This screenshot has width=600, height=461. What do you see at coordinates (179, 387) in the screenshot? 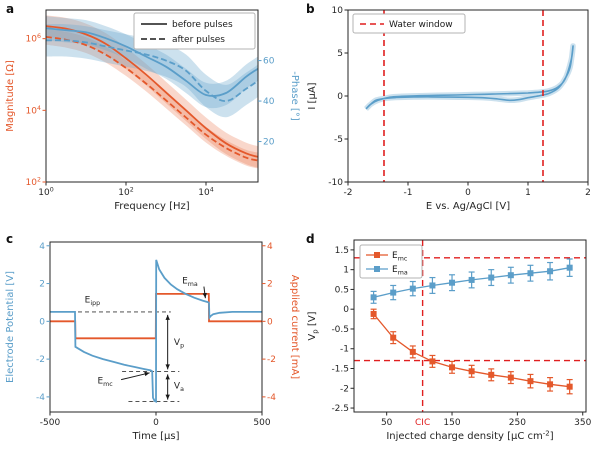
I see `va-label: Va` at bounding box center [179, 387].